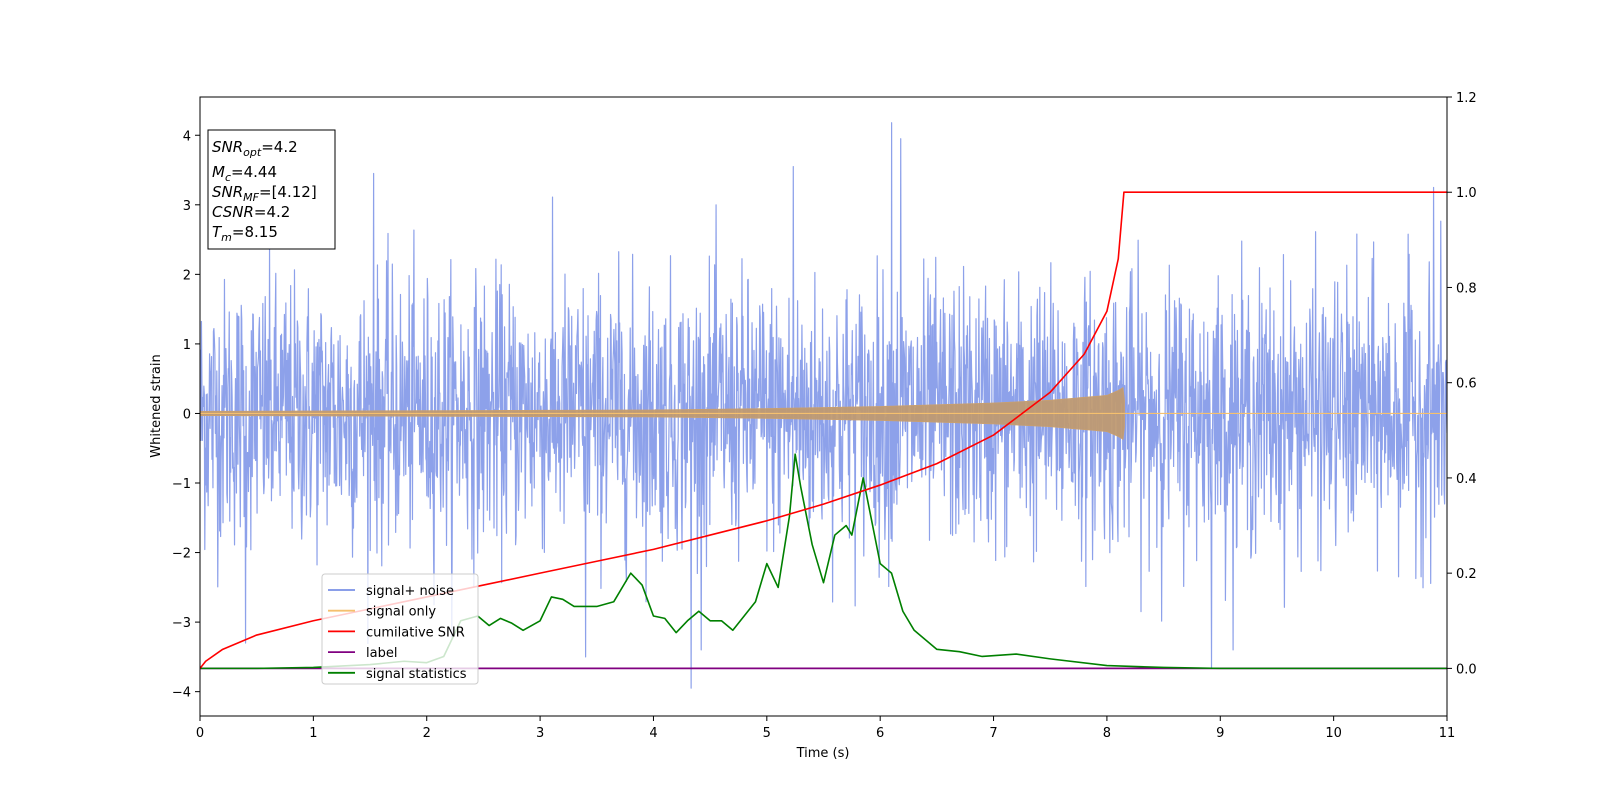 This screenshot has height=800, width=1600. I want to click on info-box-line: Mc=4.44, so click(244, 173).